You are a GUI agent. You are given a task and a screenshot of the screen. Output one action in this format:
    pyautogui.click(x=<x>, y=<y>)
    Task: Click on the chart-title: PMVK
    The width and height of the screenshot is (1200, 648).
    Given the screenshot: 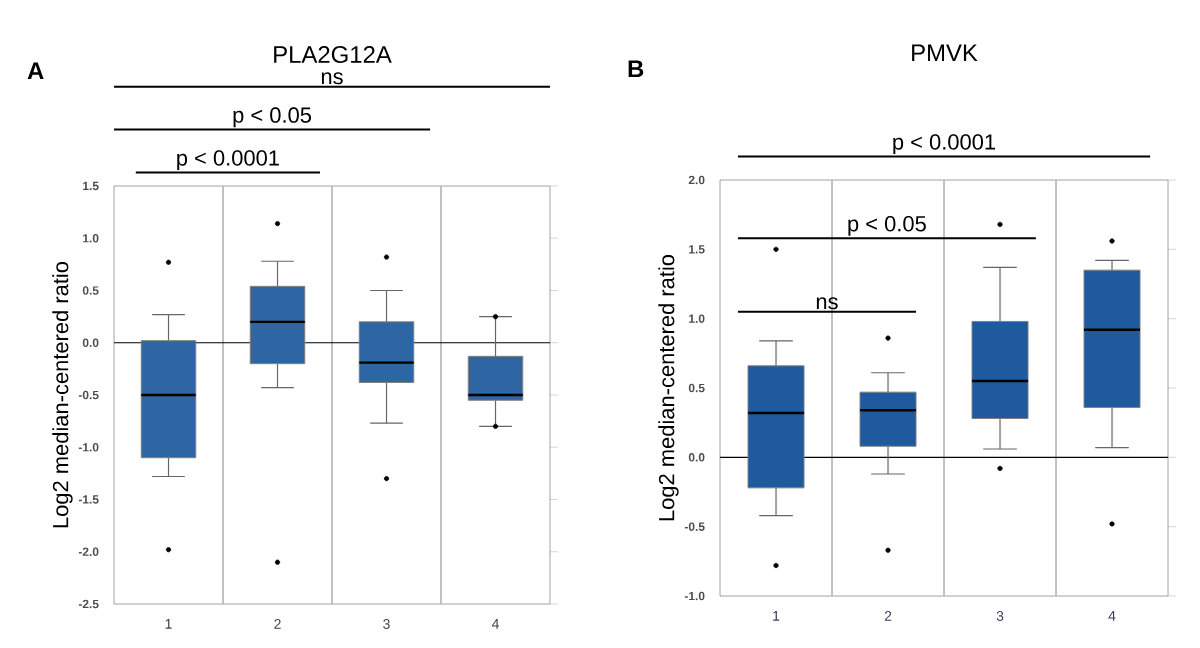 What is the action you would take?
    pyautogui.click(x=945, y=52)
    